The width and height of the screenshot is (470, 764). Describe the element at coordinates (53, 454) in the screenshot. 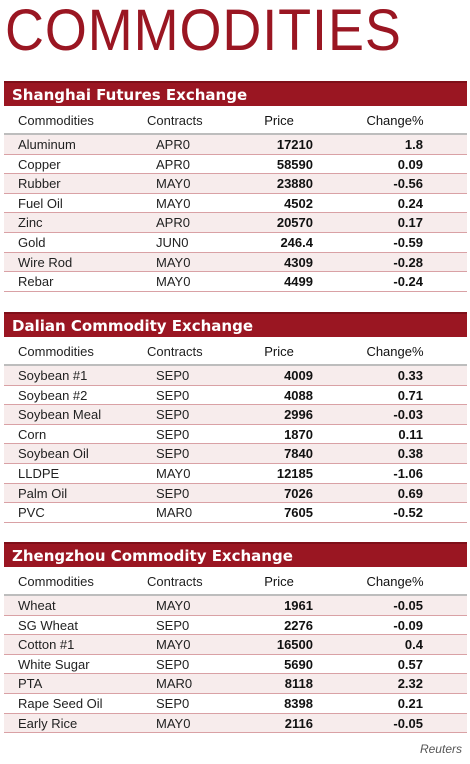

I see `commodity-name: Soybean Oil` at that location.